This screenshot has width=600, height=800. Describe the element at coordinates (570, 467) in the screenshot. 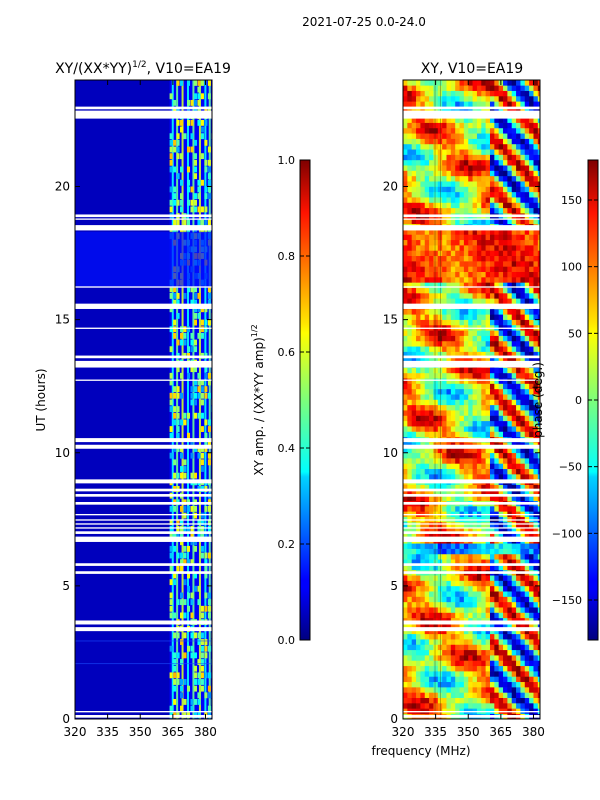

I see `phase-colorbar-tick-label: −50` at that location.